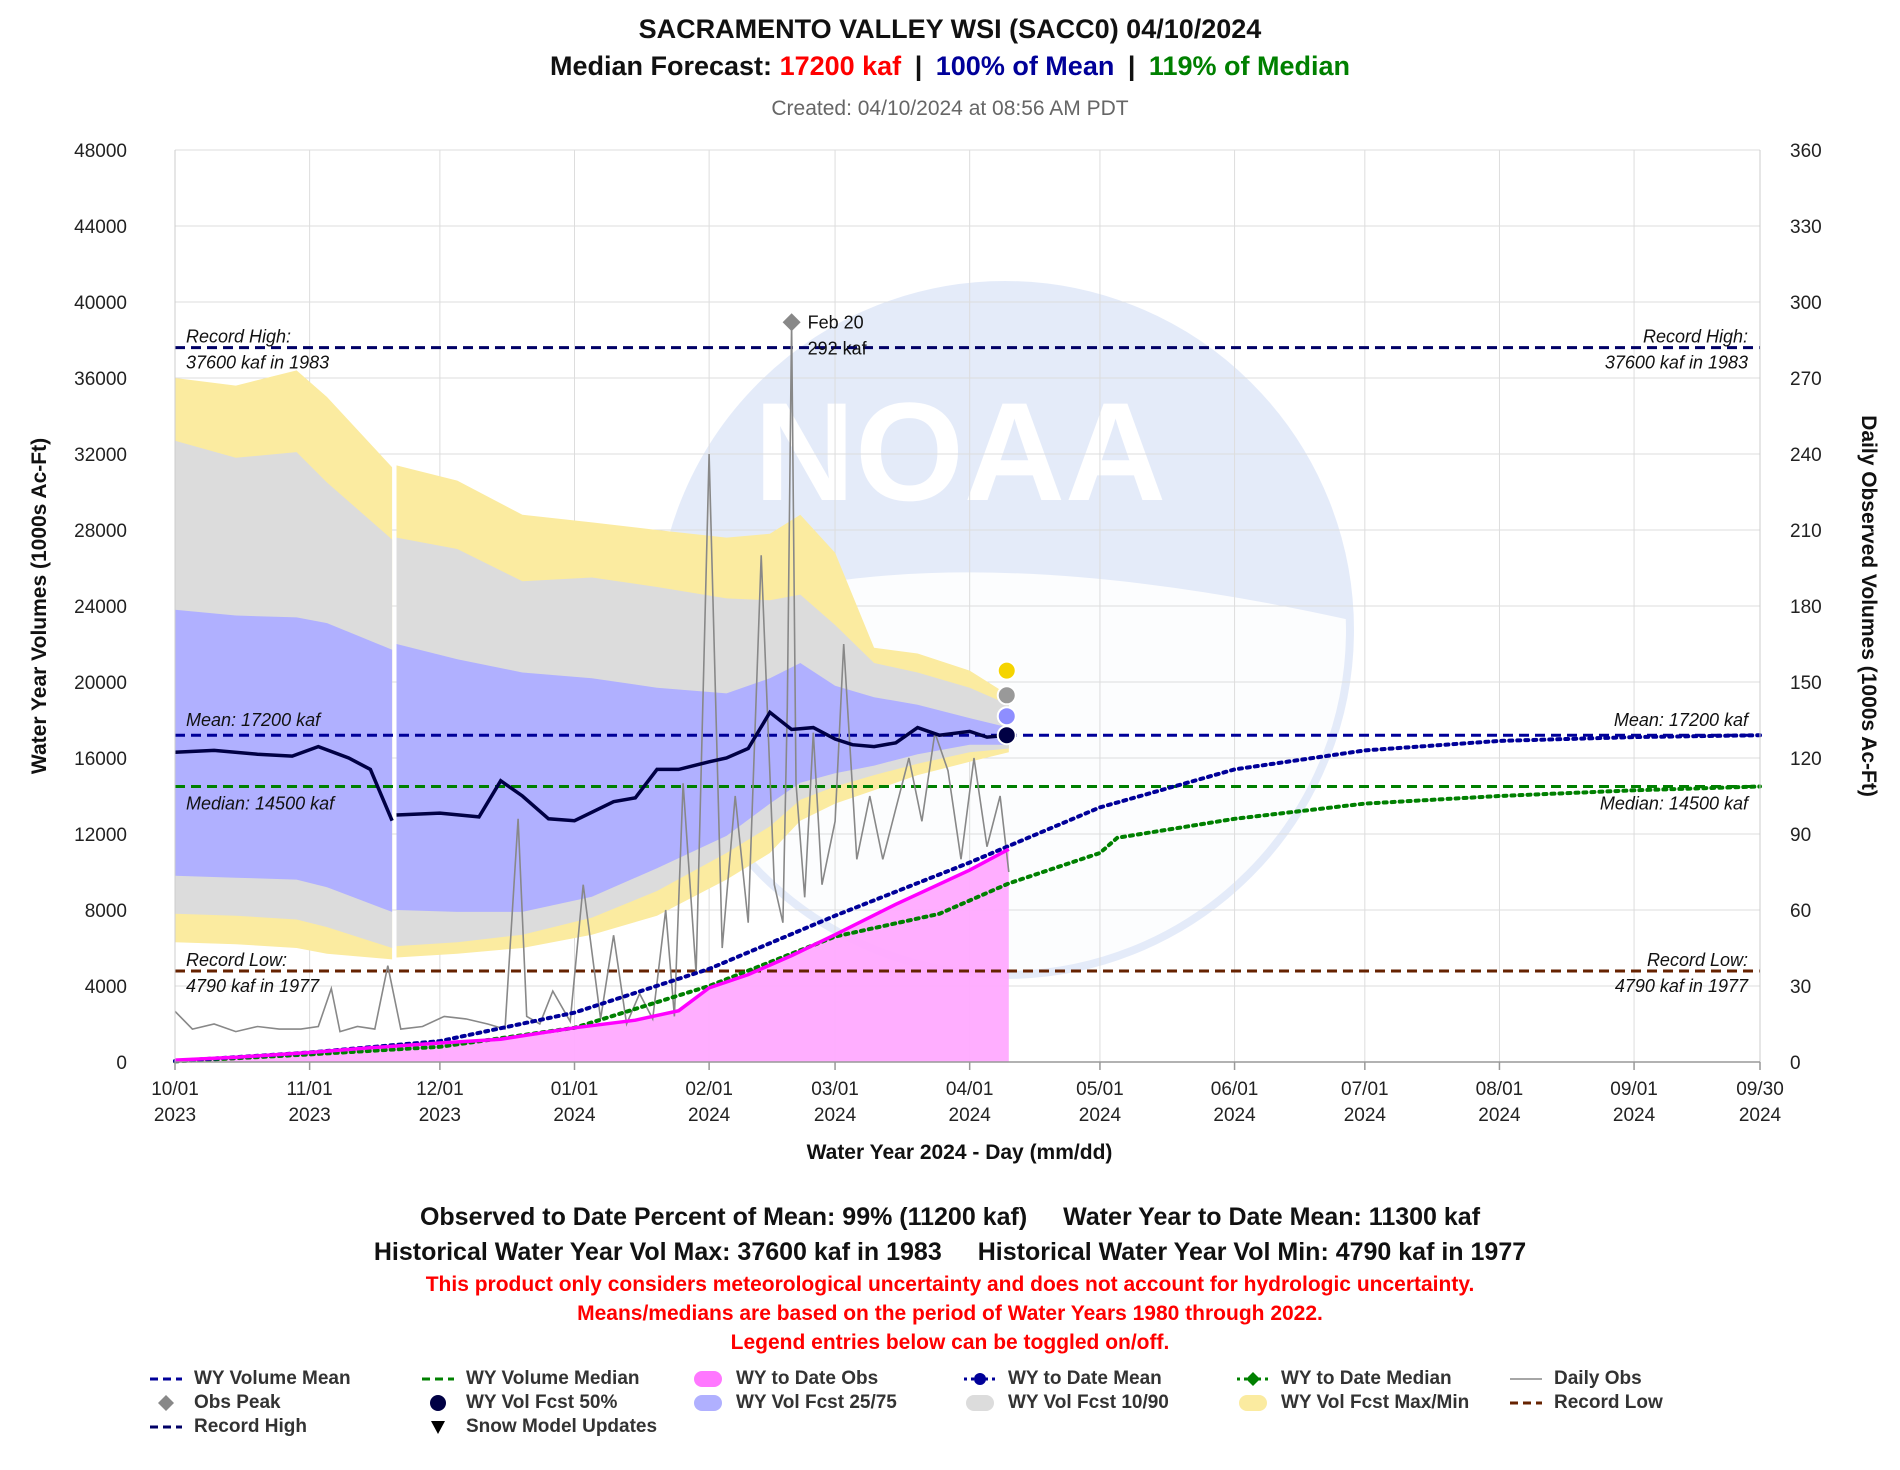 This screenshot has width=1900, height=1470. Describe the element at coordinates (1100, 1089) in the screenshot. I see `x-tick-label: 05/01` at that location.